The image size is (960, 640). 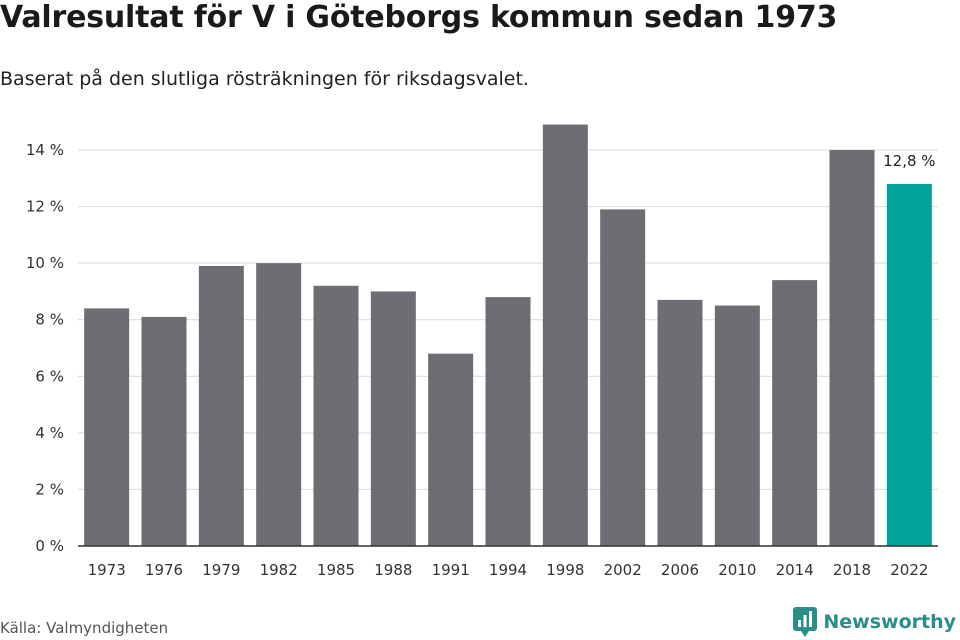 What do you see at coordinates (49, 320) in the screenshot?
I see `y-tick-label: 8 %` at bounding box center [49, 320].